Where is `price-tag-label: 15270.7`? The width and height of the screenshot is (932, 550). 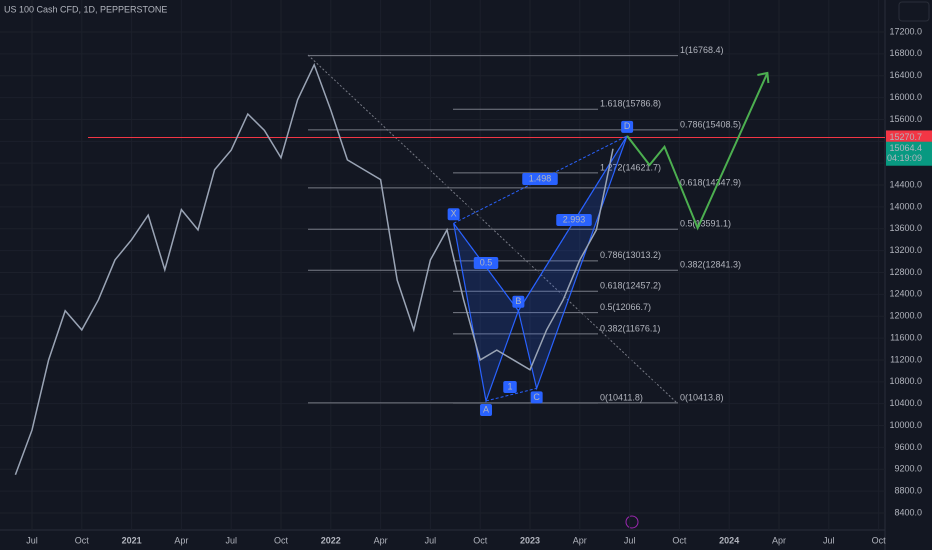
price-tag-label: 15270.7 is located at coordinates (905, 137).